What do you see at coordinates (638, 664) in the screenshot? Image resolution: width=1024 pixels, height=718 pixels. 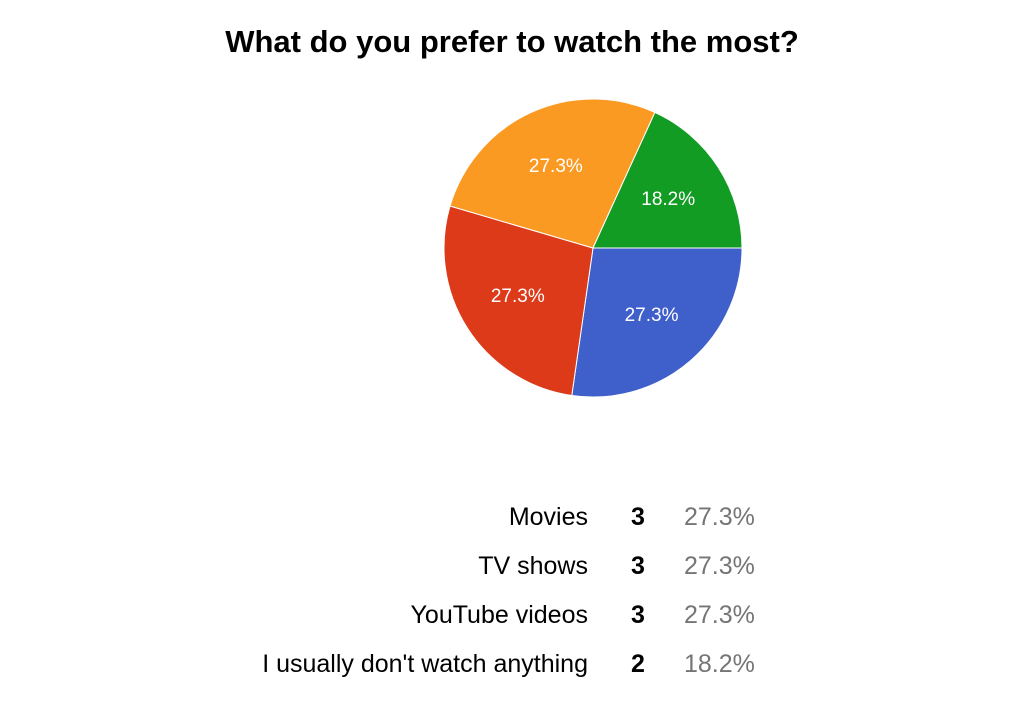 I see `summary-row-count: 2` at bounding box center [638, 664].